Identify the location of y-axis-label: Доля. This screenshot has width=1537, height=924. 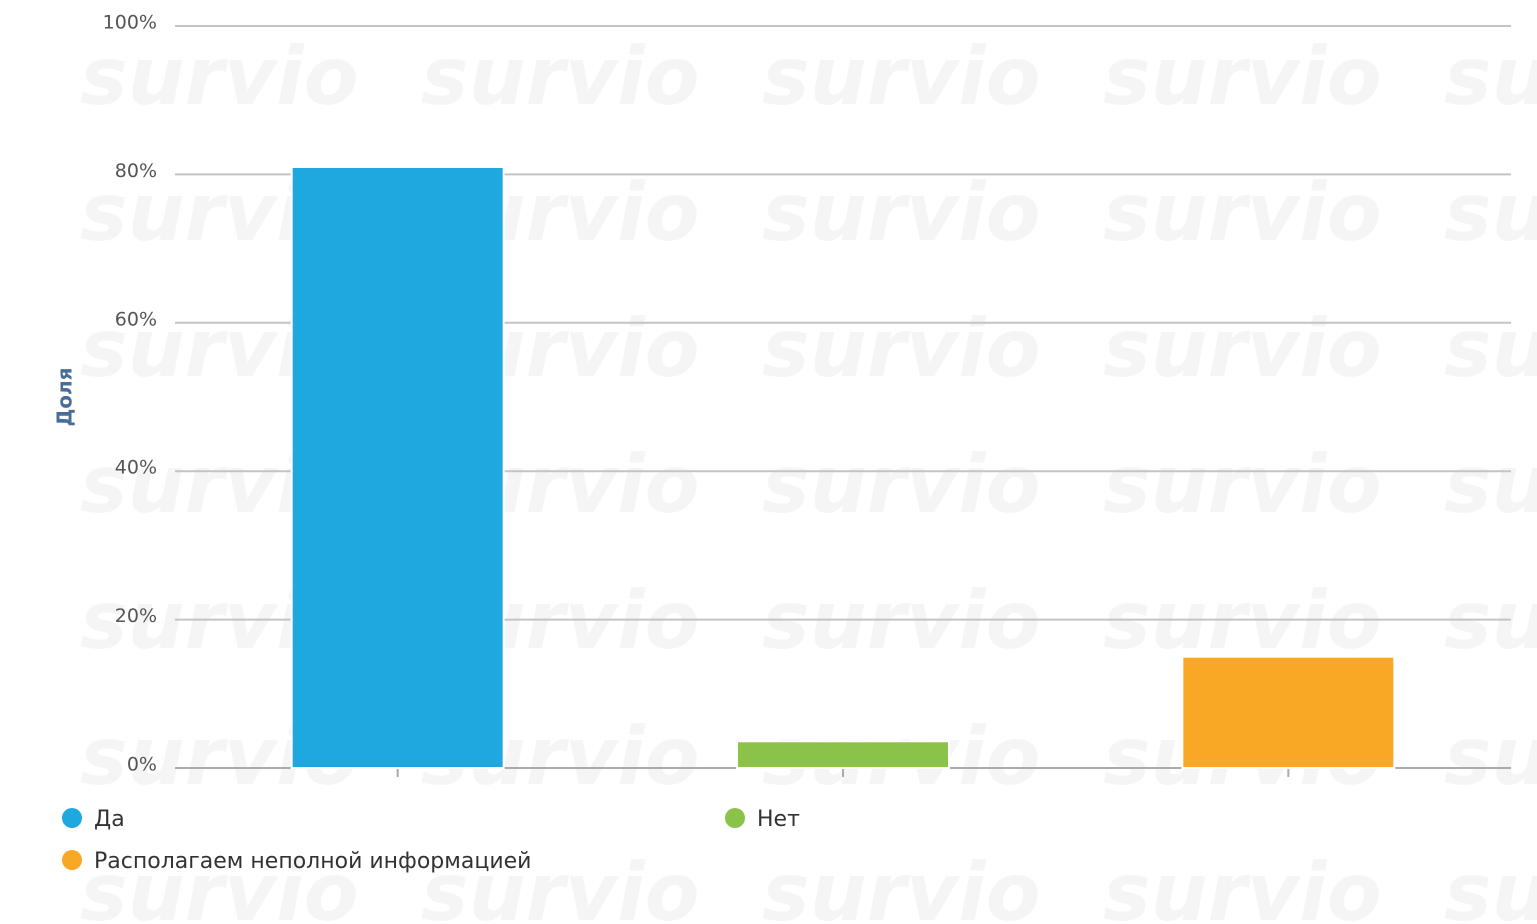
(65, 396).